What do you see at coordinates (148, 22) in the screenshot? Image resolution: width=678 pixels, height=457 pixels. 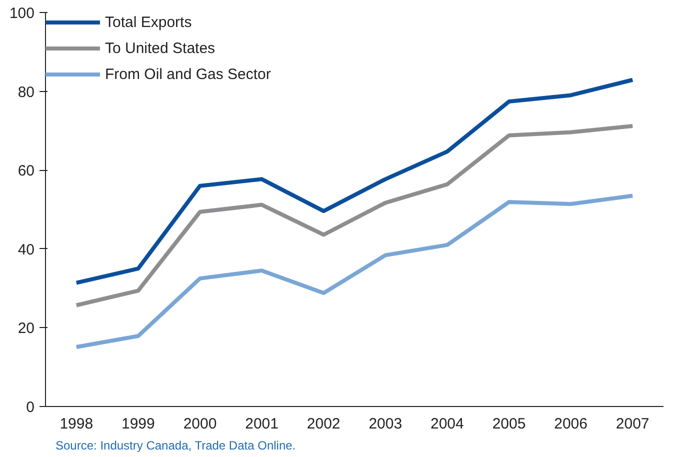 I see `legend-label: Total Exports` at bounding box center [148, 22].